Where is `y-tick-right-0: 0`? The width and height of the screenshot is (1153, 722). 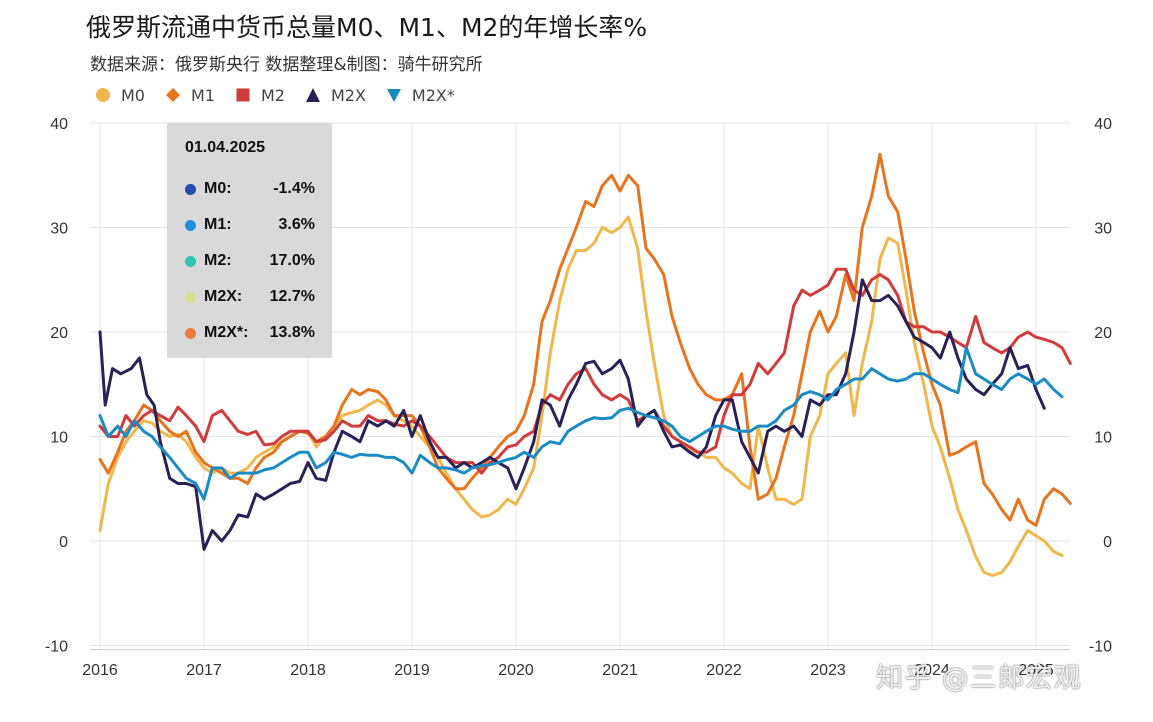 y-tick-right-0: 0 is located at coordinates (1107, 542).